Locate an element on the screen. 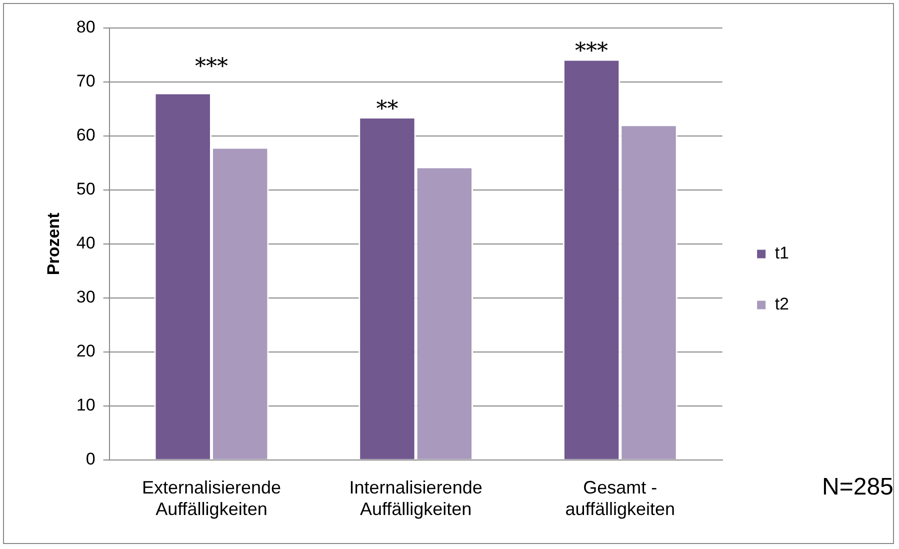 The image size is (899, 549). y-tick-label: 60 is located at coordinates (86, 135).